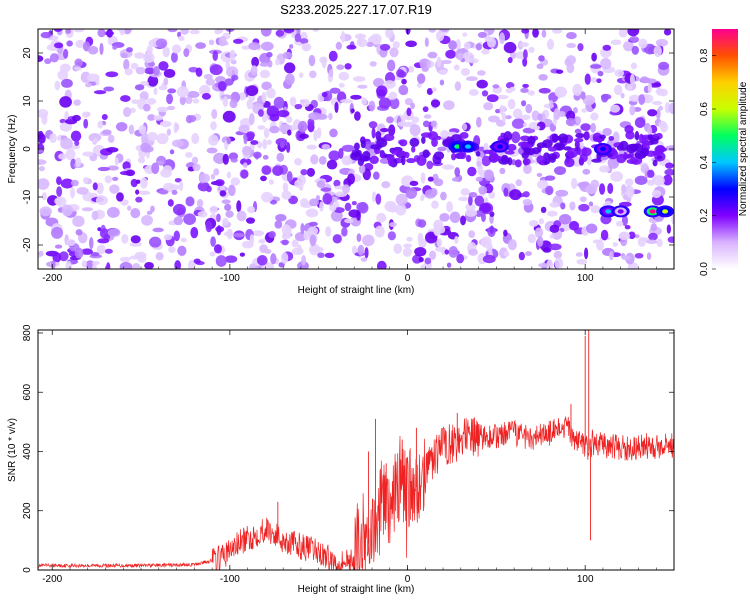 Image resolution: width=750 pixels, height=605 pixels. I want to click on hotspot-core, so click(608, 211).